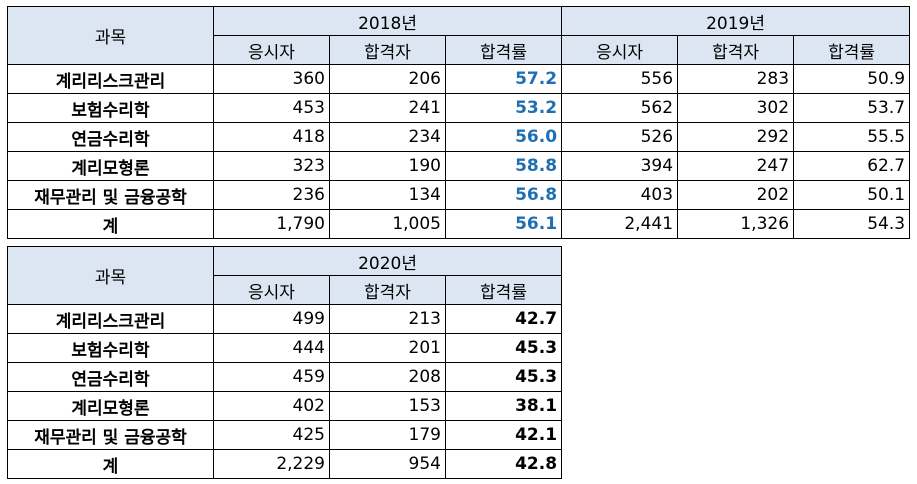 The width and height of the screenshot is (917, 484). I want to click on applicants-cell: 323, so click(271, 166).